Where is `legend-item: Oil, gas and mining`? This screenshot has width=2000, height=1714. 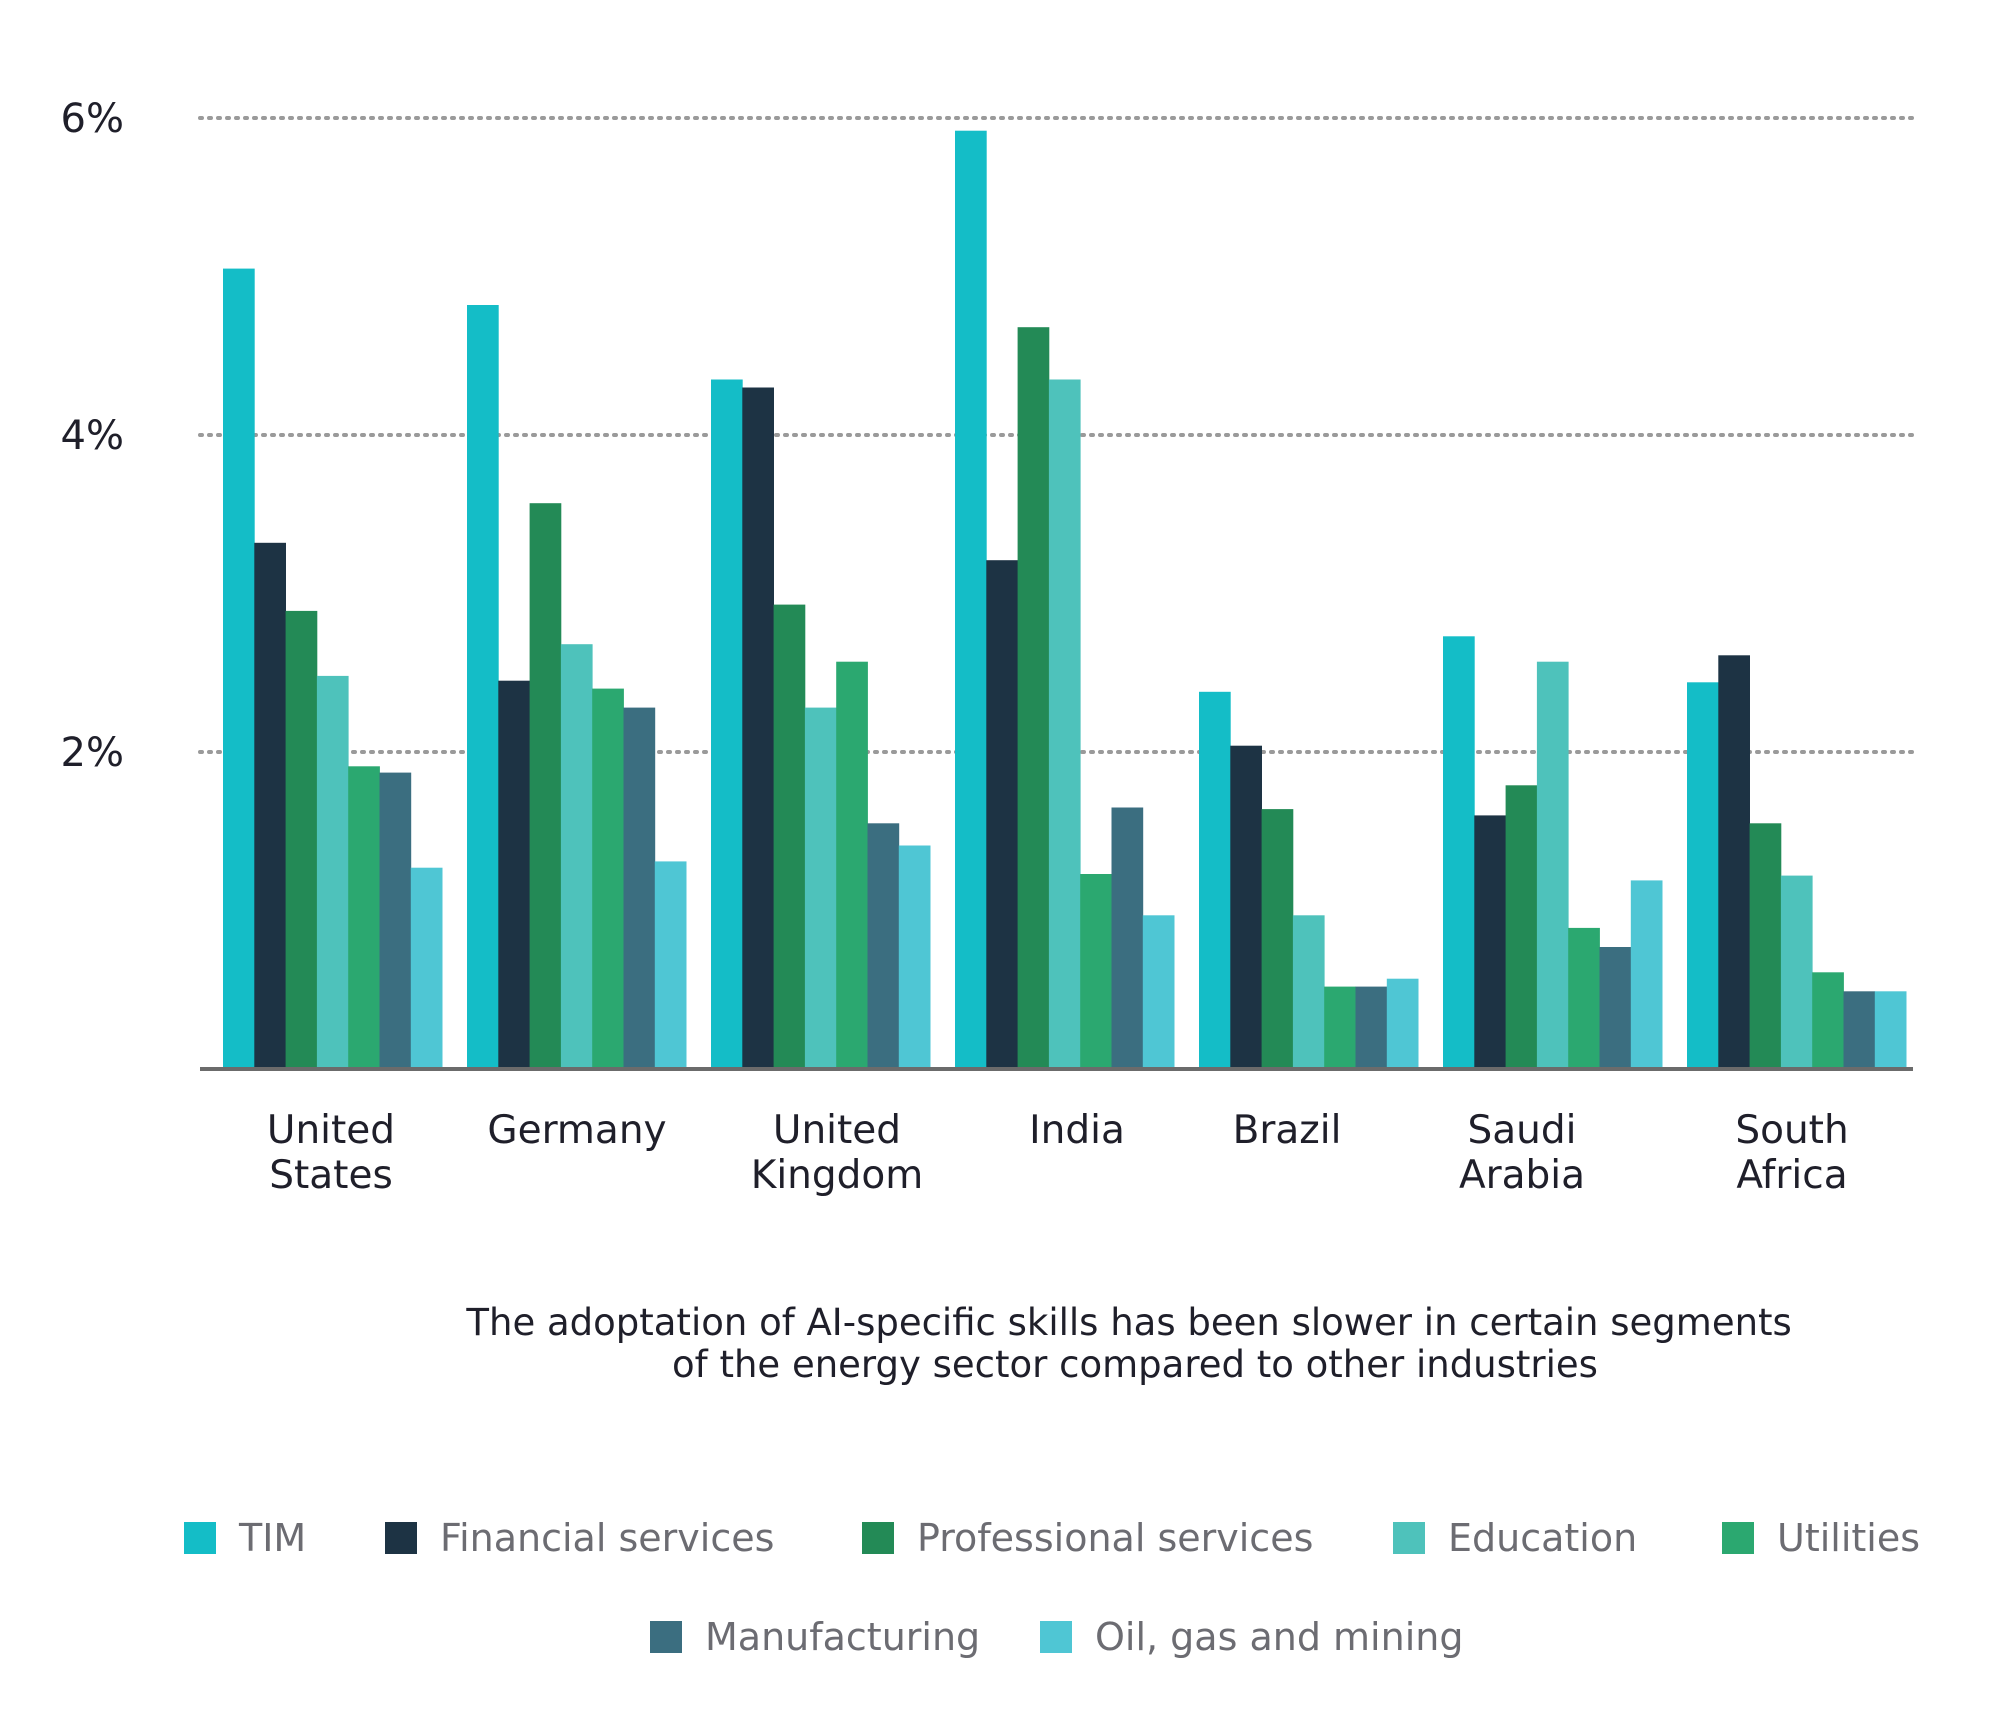 legend-item: Oil, gas and mining is located at coordinates (1251, 1637).